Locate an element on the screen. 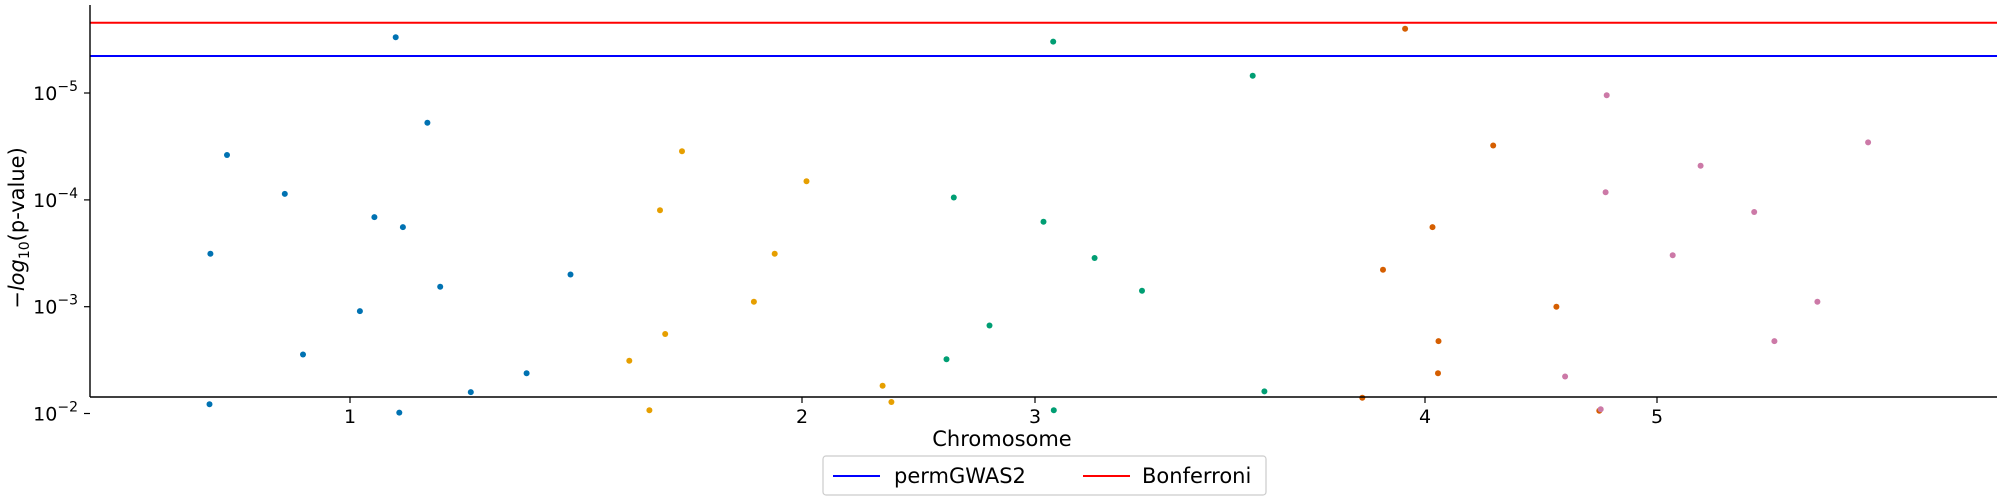 Image resolution: width=2000 pixels, height=500 pixels. x-tick-label-chromosome-4: 4 is located at coordinates (1425, 417).